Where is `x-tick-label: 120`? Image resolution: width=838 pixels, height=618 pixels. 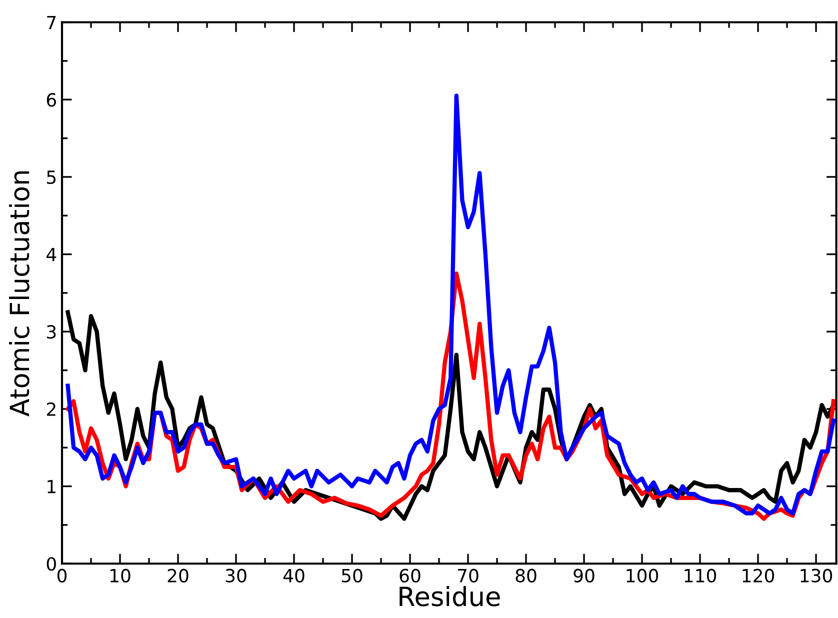 x-tick-label: 120 is located at coordinates (758, 575).